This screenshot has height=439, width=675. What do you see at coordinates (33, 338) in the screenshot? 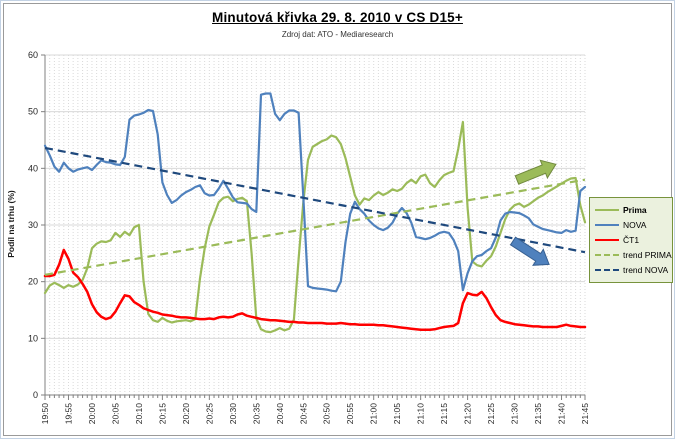
I see `svg-text: 10` at bounding box center [33, 338].